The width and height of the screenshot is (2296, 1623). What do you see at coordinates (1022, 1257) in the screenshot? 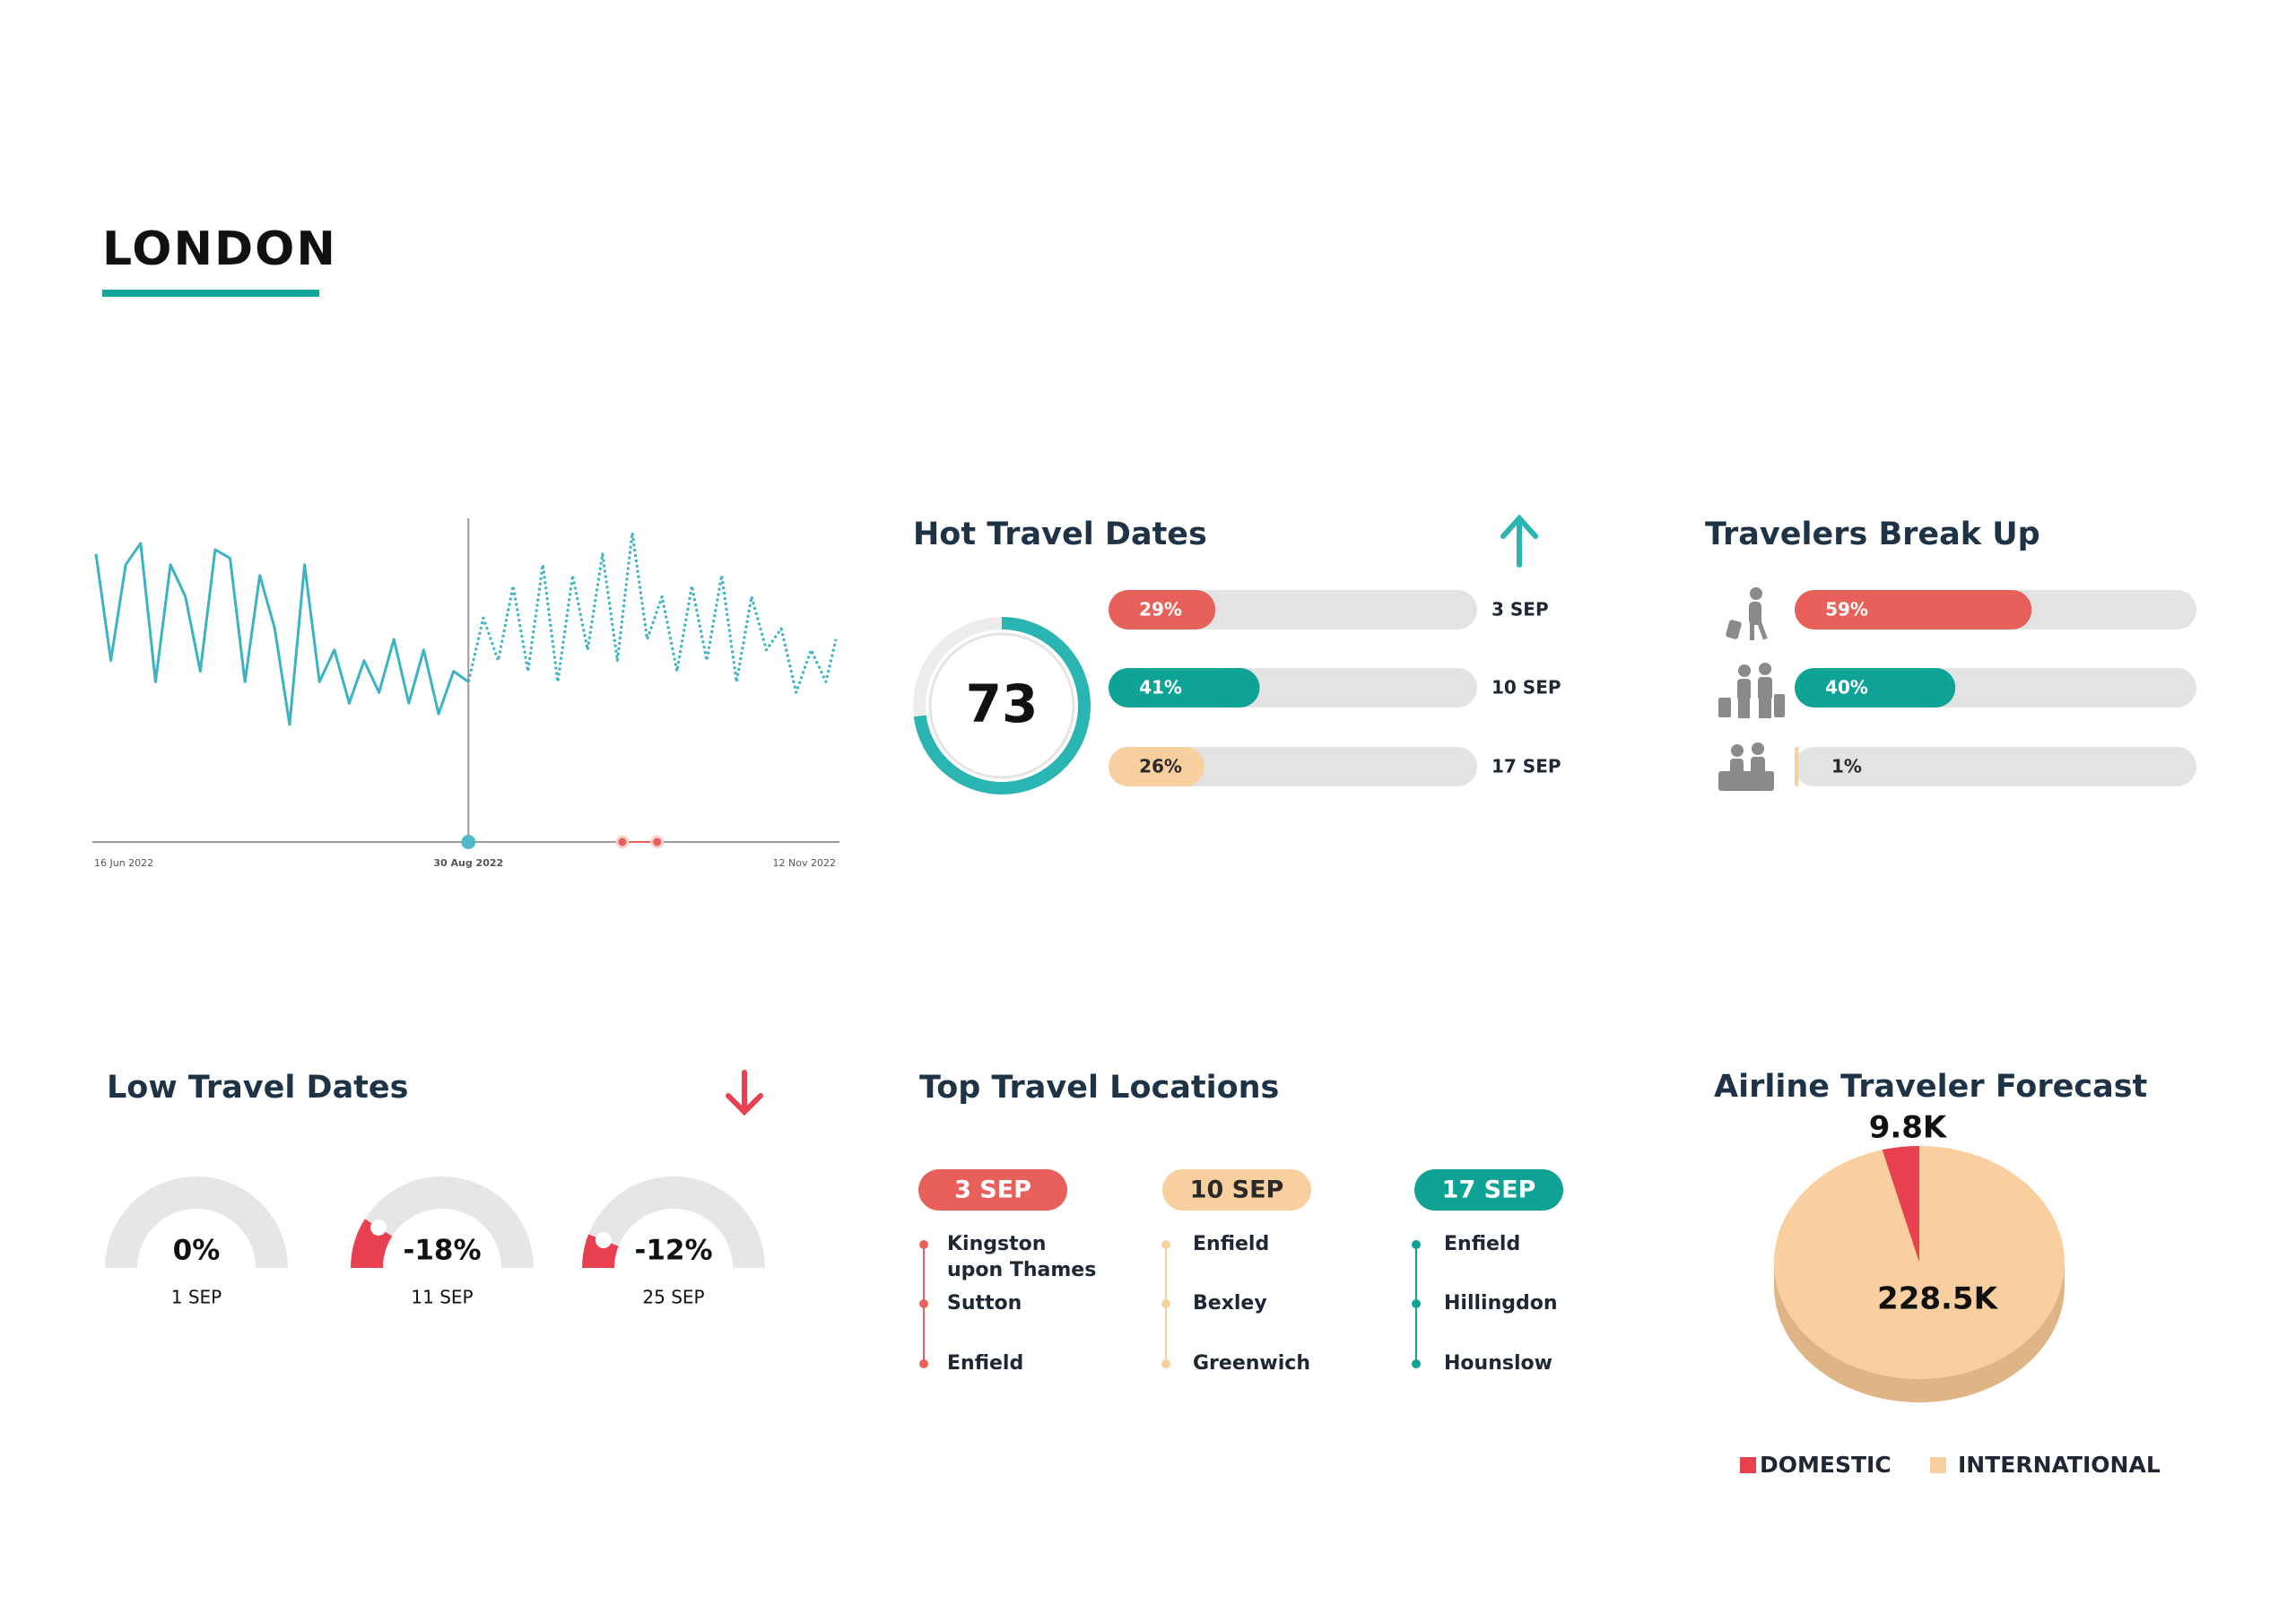
I see `place-name: Kingston upon Thames` at bounding box center [1022, 1257].